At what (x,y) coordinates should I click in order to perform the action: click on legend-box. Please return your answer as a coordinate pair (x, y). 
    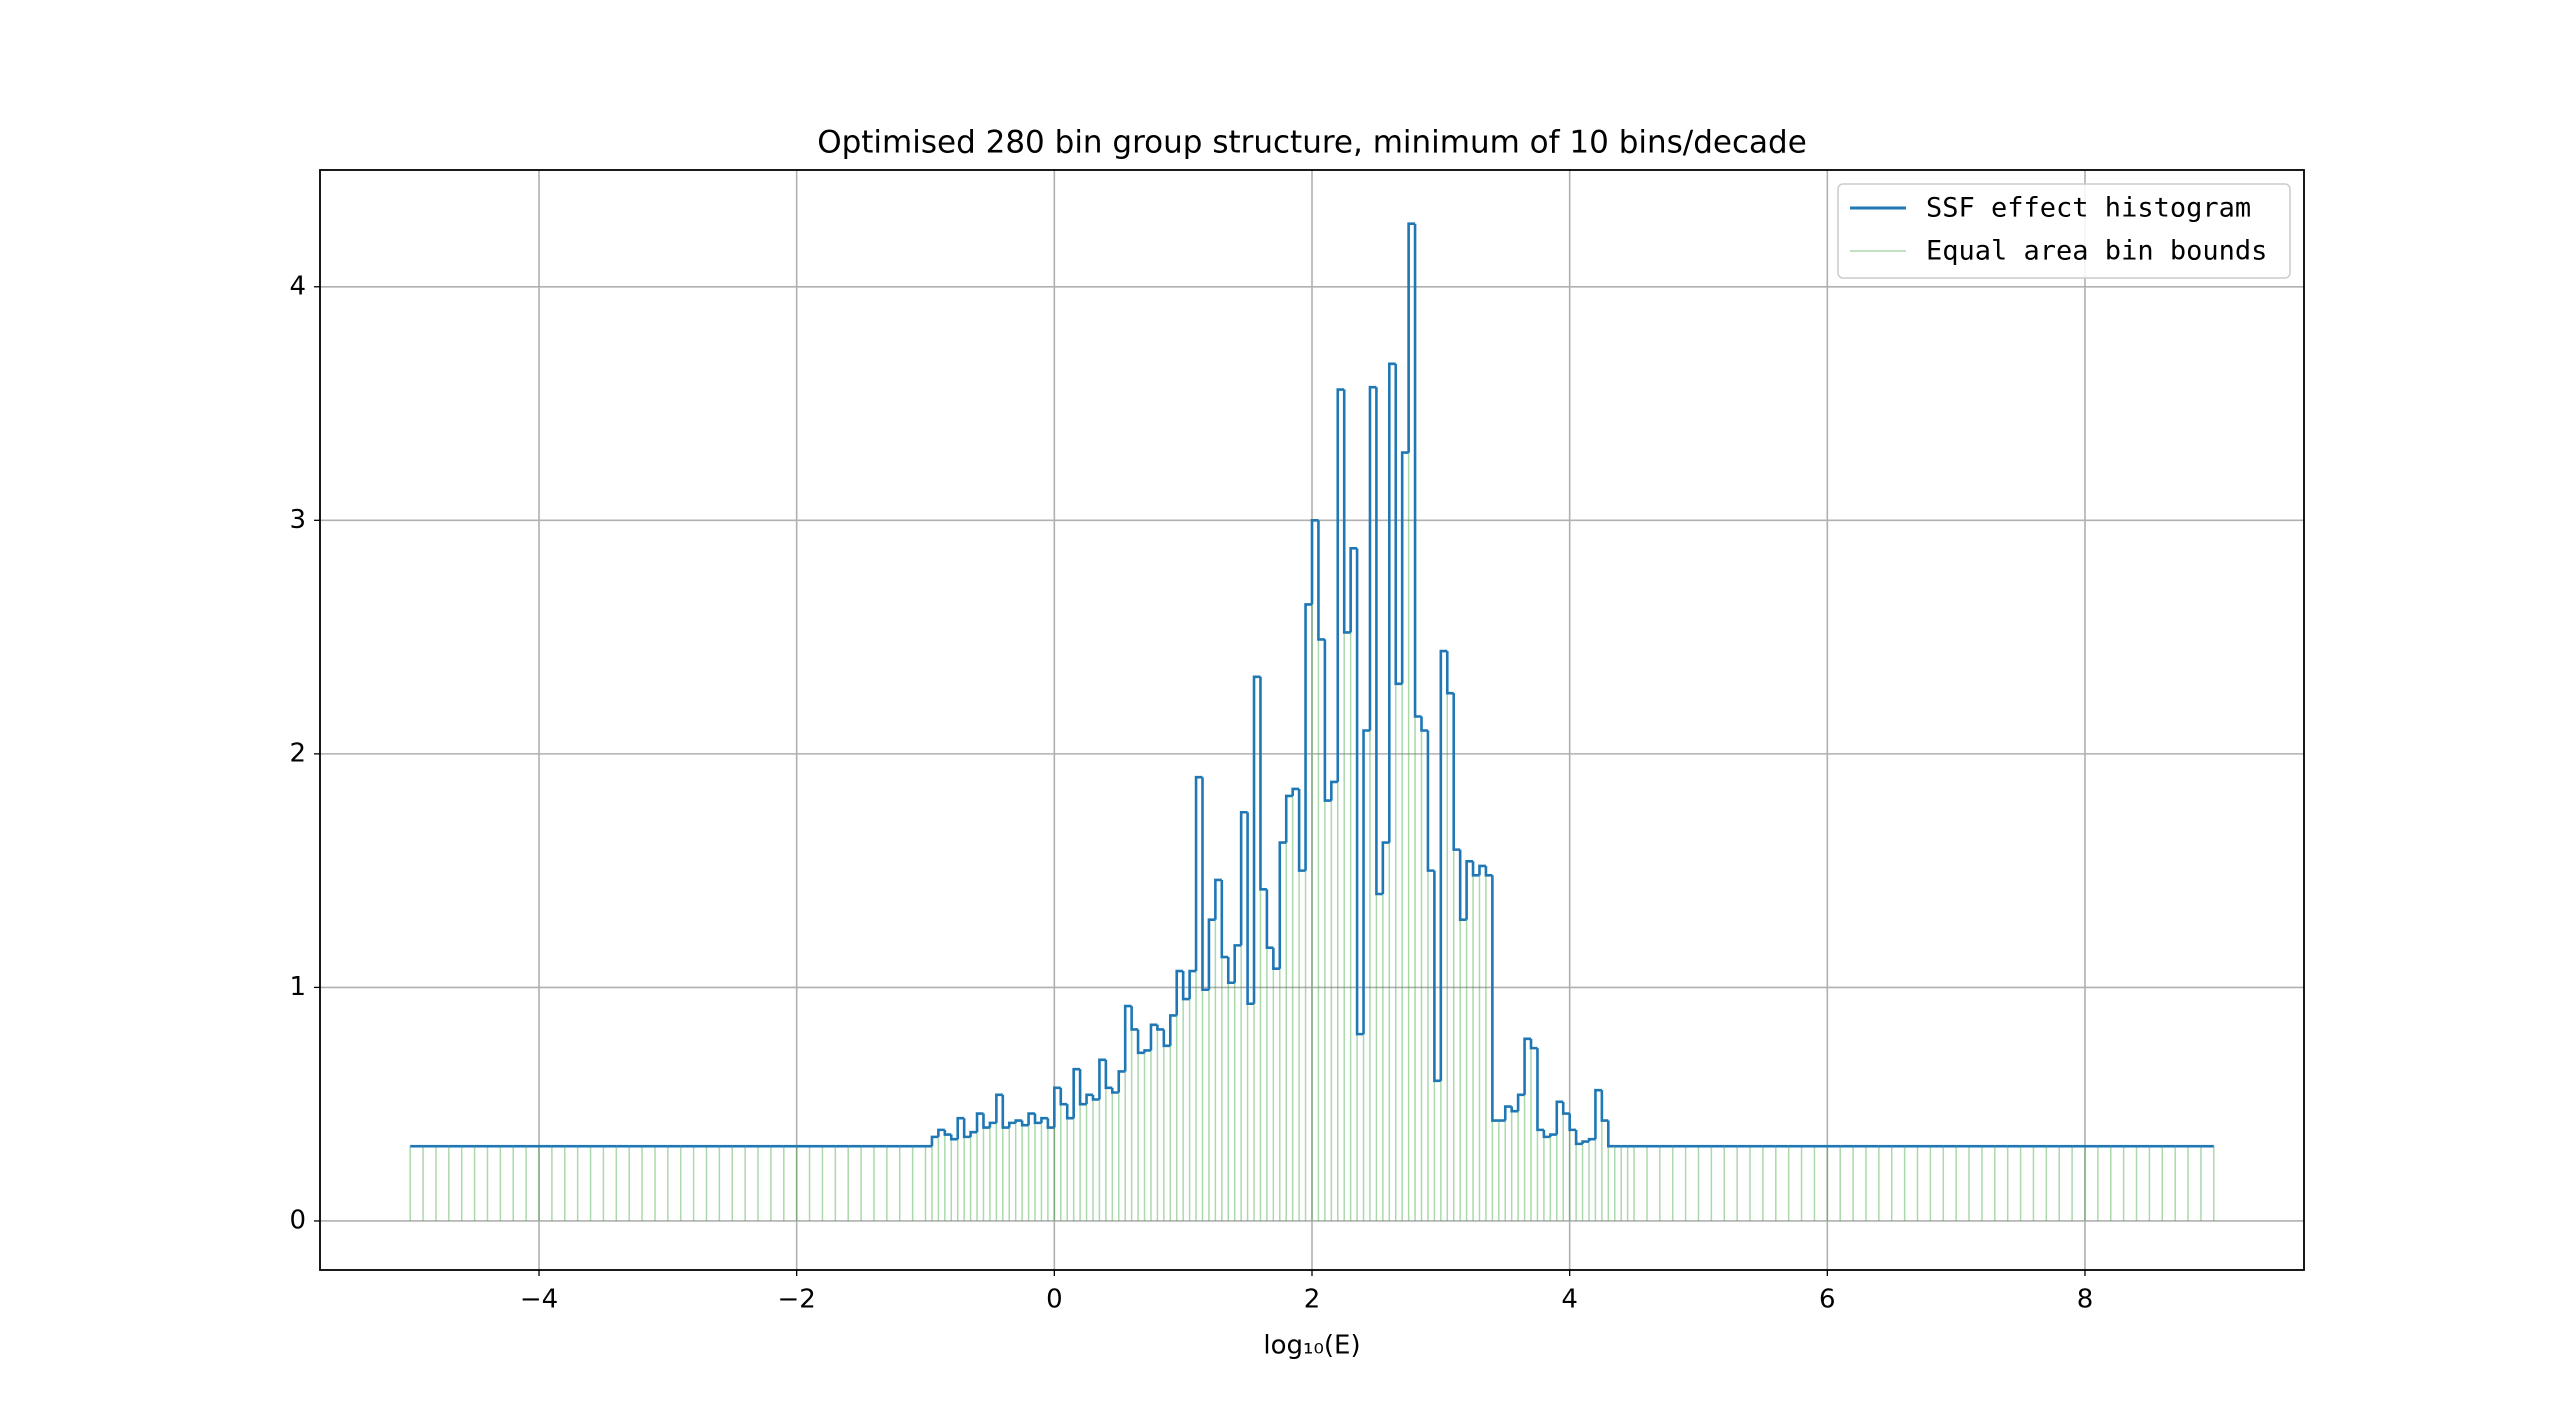
    Looking at the image, I should click on (2064, 231).